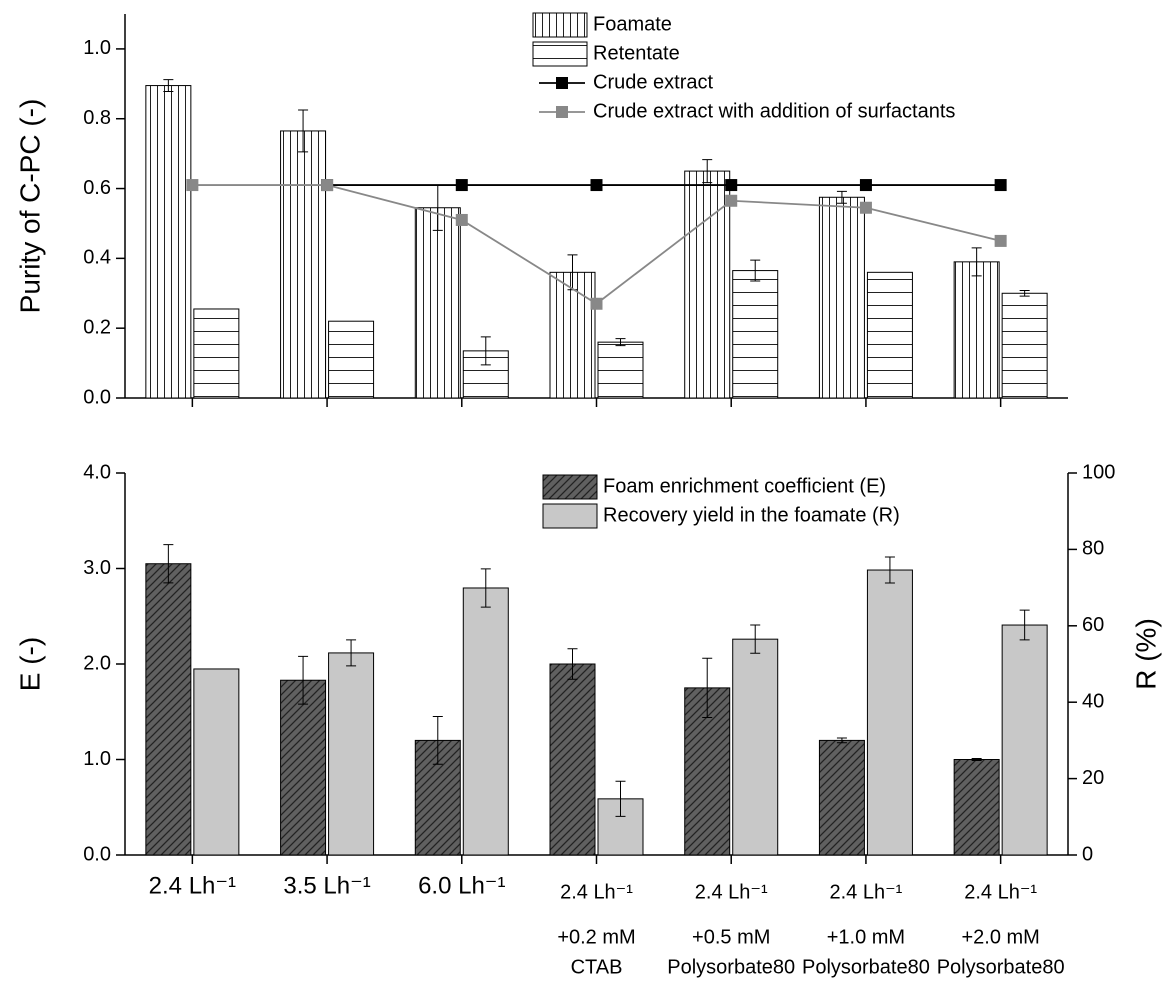 This screenshot has height=983, width=1172. I want to click on legend-label: Recovery yield in the foamate (R), so click(751, 515).